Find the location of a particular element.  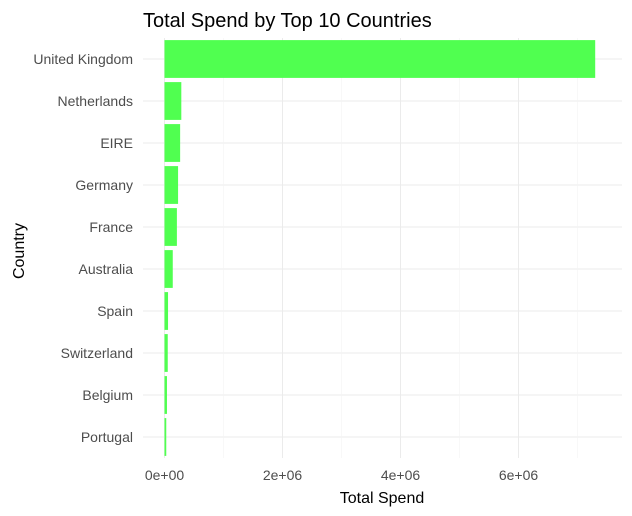

y-tick-label: Switzerland is located at coordinates (97, 353).